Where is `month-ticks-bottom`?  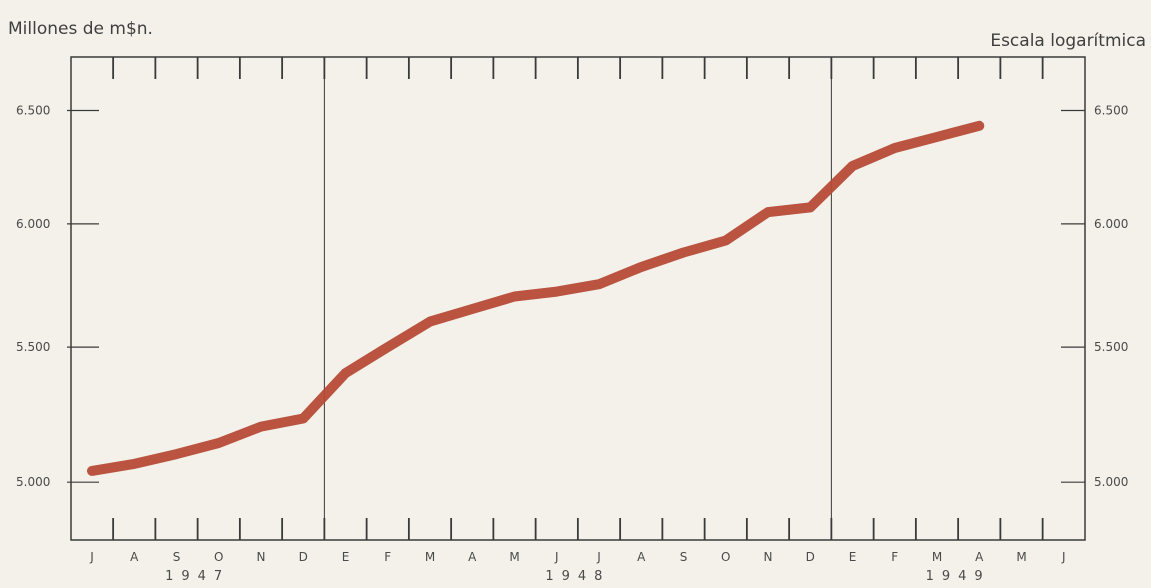 month-ticks-bottom is located at coordinates (578, 529).